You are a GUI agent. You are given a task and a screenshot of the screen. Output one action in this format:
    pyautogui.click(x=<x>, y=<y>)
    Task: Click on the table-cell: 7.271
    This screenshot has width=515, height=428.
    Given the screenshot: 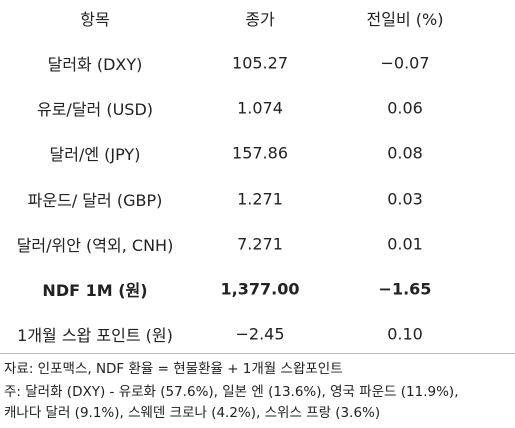 What is the action you would take?
    pyautogui.click(x=260, y=244)
    